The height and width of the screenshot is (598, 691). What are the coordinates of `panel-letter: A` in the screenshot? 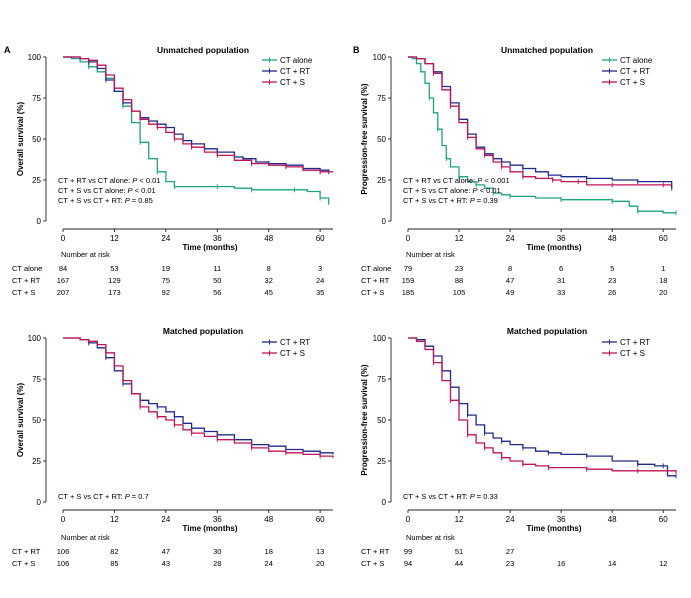 It's located at (7, 50).